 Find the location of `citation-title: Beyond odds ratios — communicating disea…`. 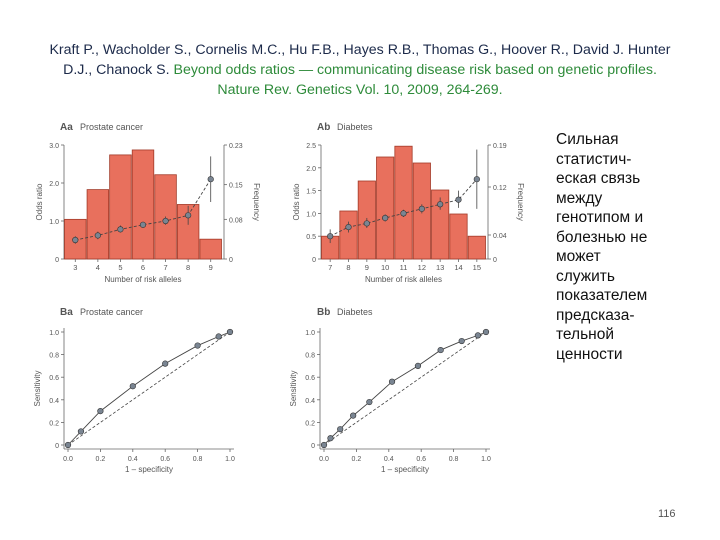

citation-title: Beyond odds ratios — communicating disea… is located at coordinates (415, 70).